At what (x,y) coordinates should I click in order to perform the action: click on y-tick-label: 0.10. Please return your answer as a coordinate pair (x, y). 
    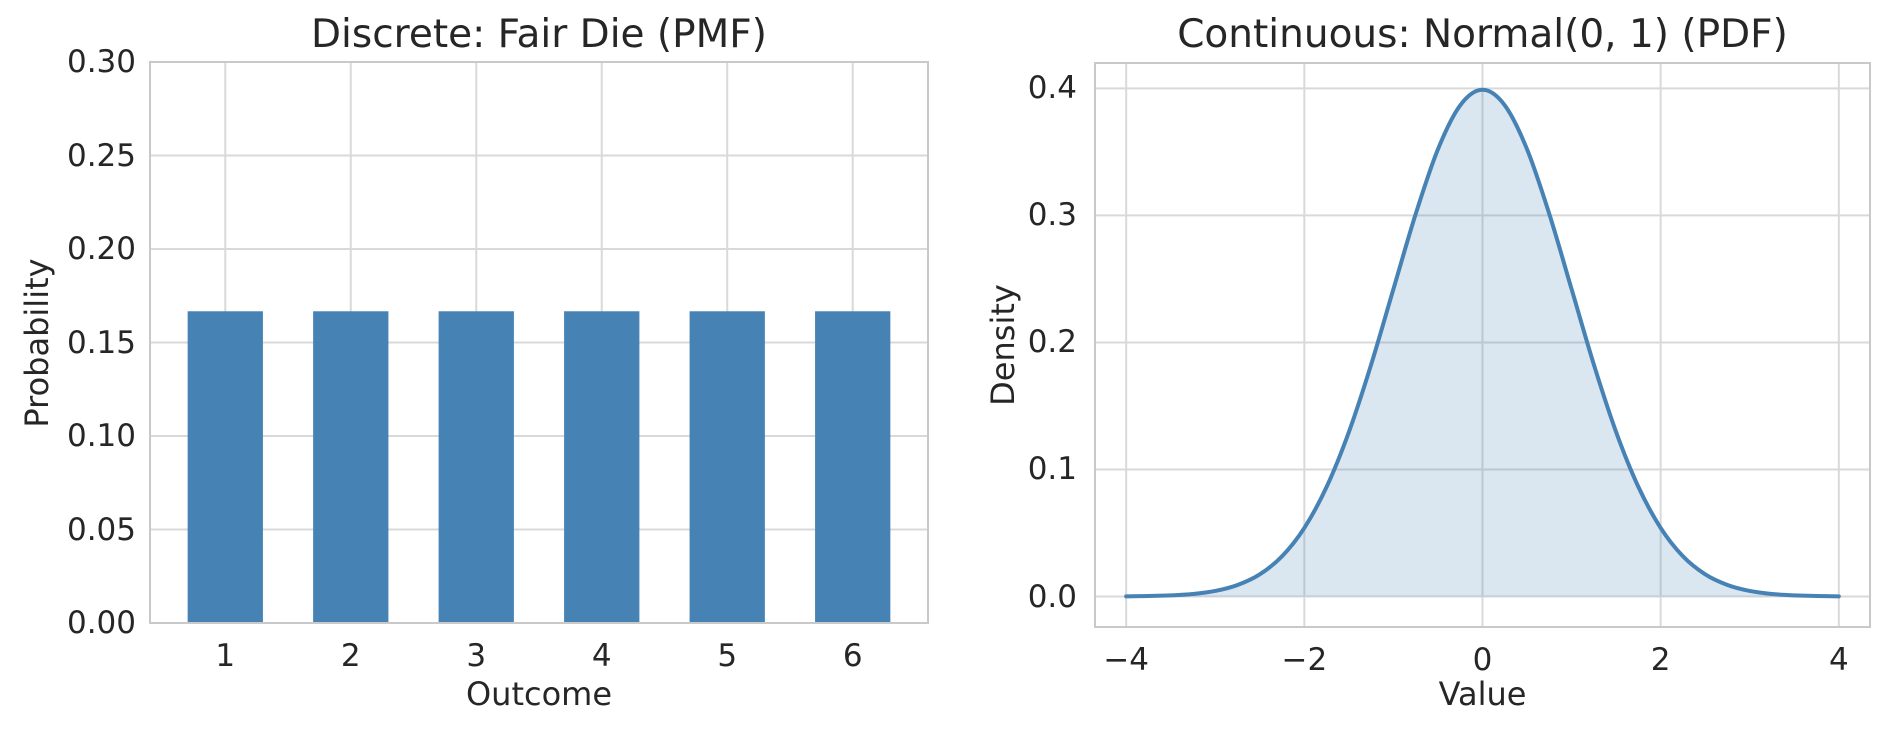
    Looking at the image, I should click on (101, 436).